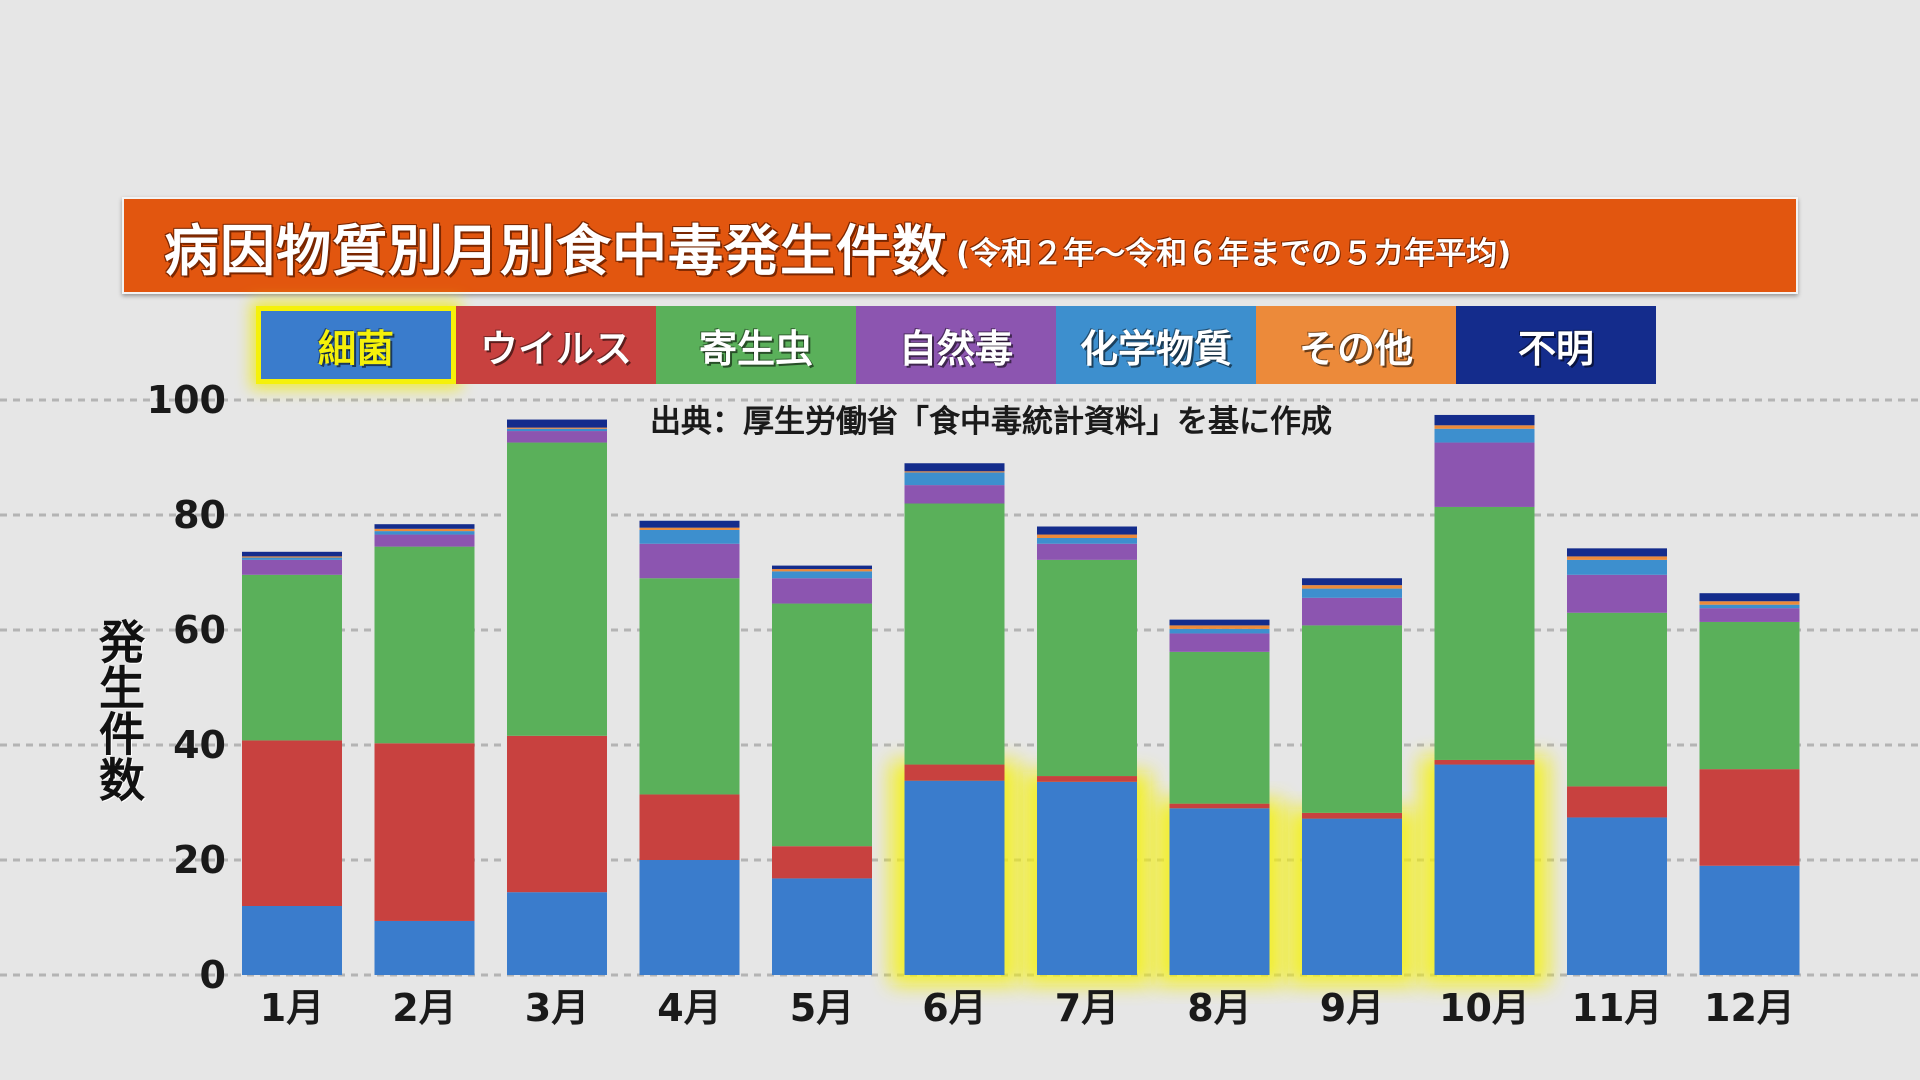 This screenshot has width=1920, height=1080. Describe the element at coordinates (1087, 530) in the screenshot. I see `bar-segment-7月-不明` at that location.